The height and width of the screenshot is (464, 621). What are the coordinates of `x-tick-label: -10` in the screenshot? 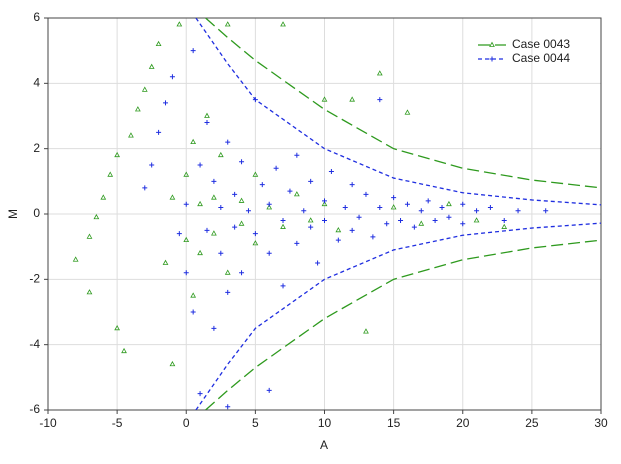 It's located at (48, 423).